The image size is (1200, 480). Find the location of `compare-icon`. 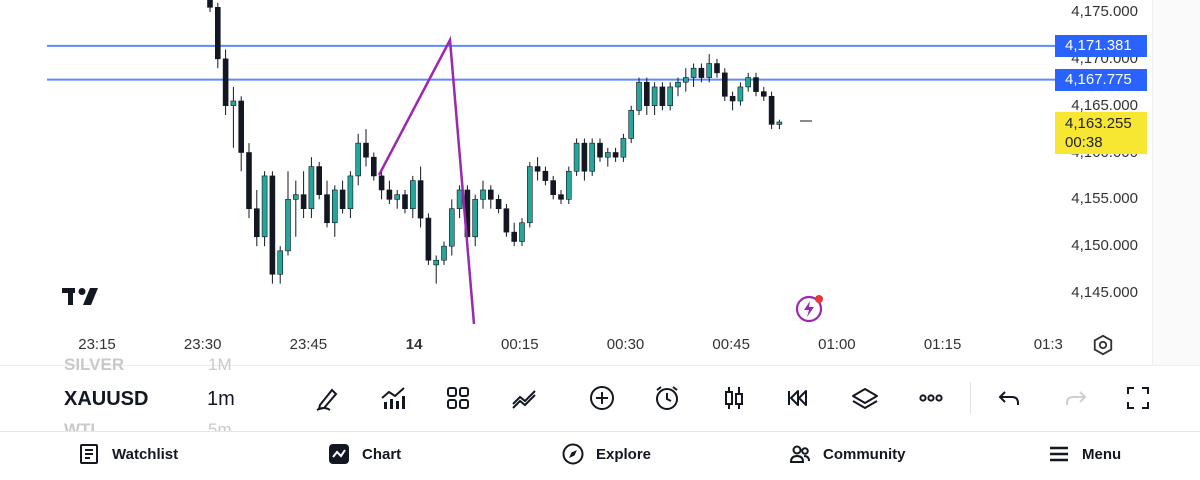

compare-icon is located at coordinates (524, 399).